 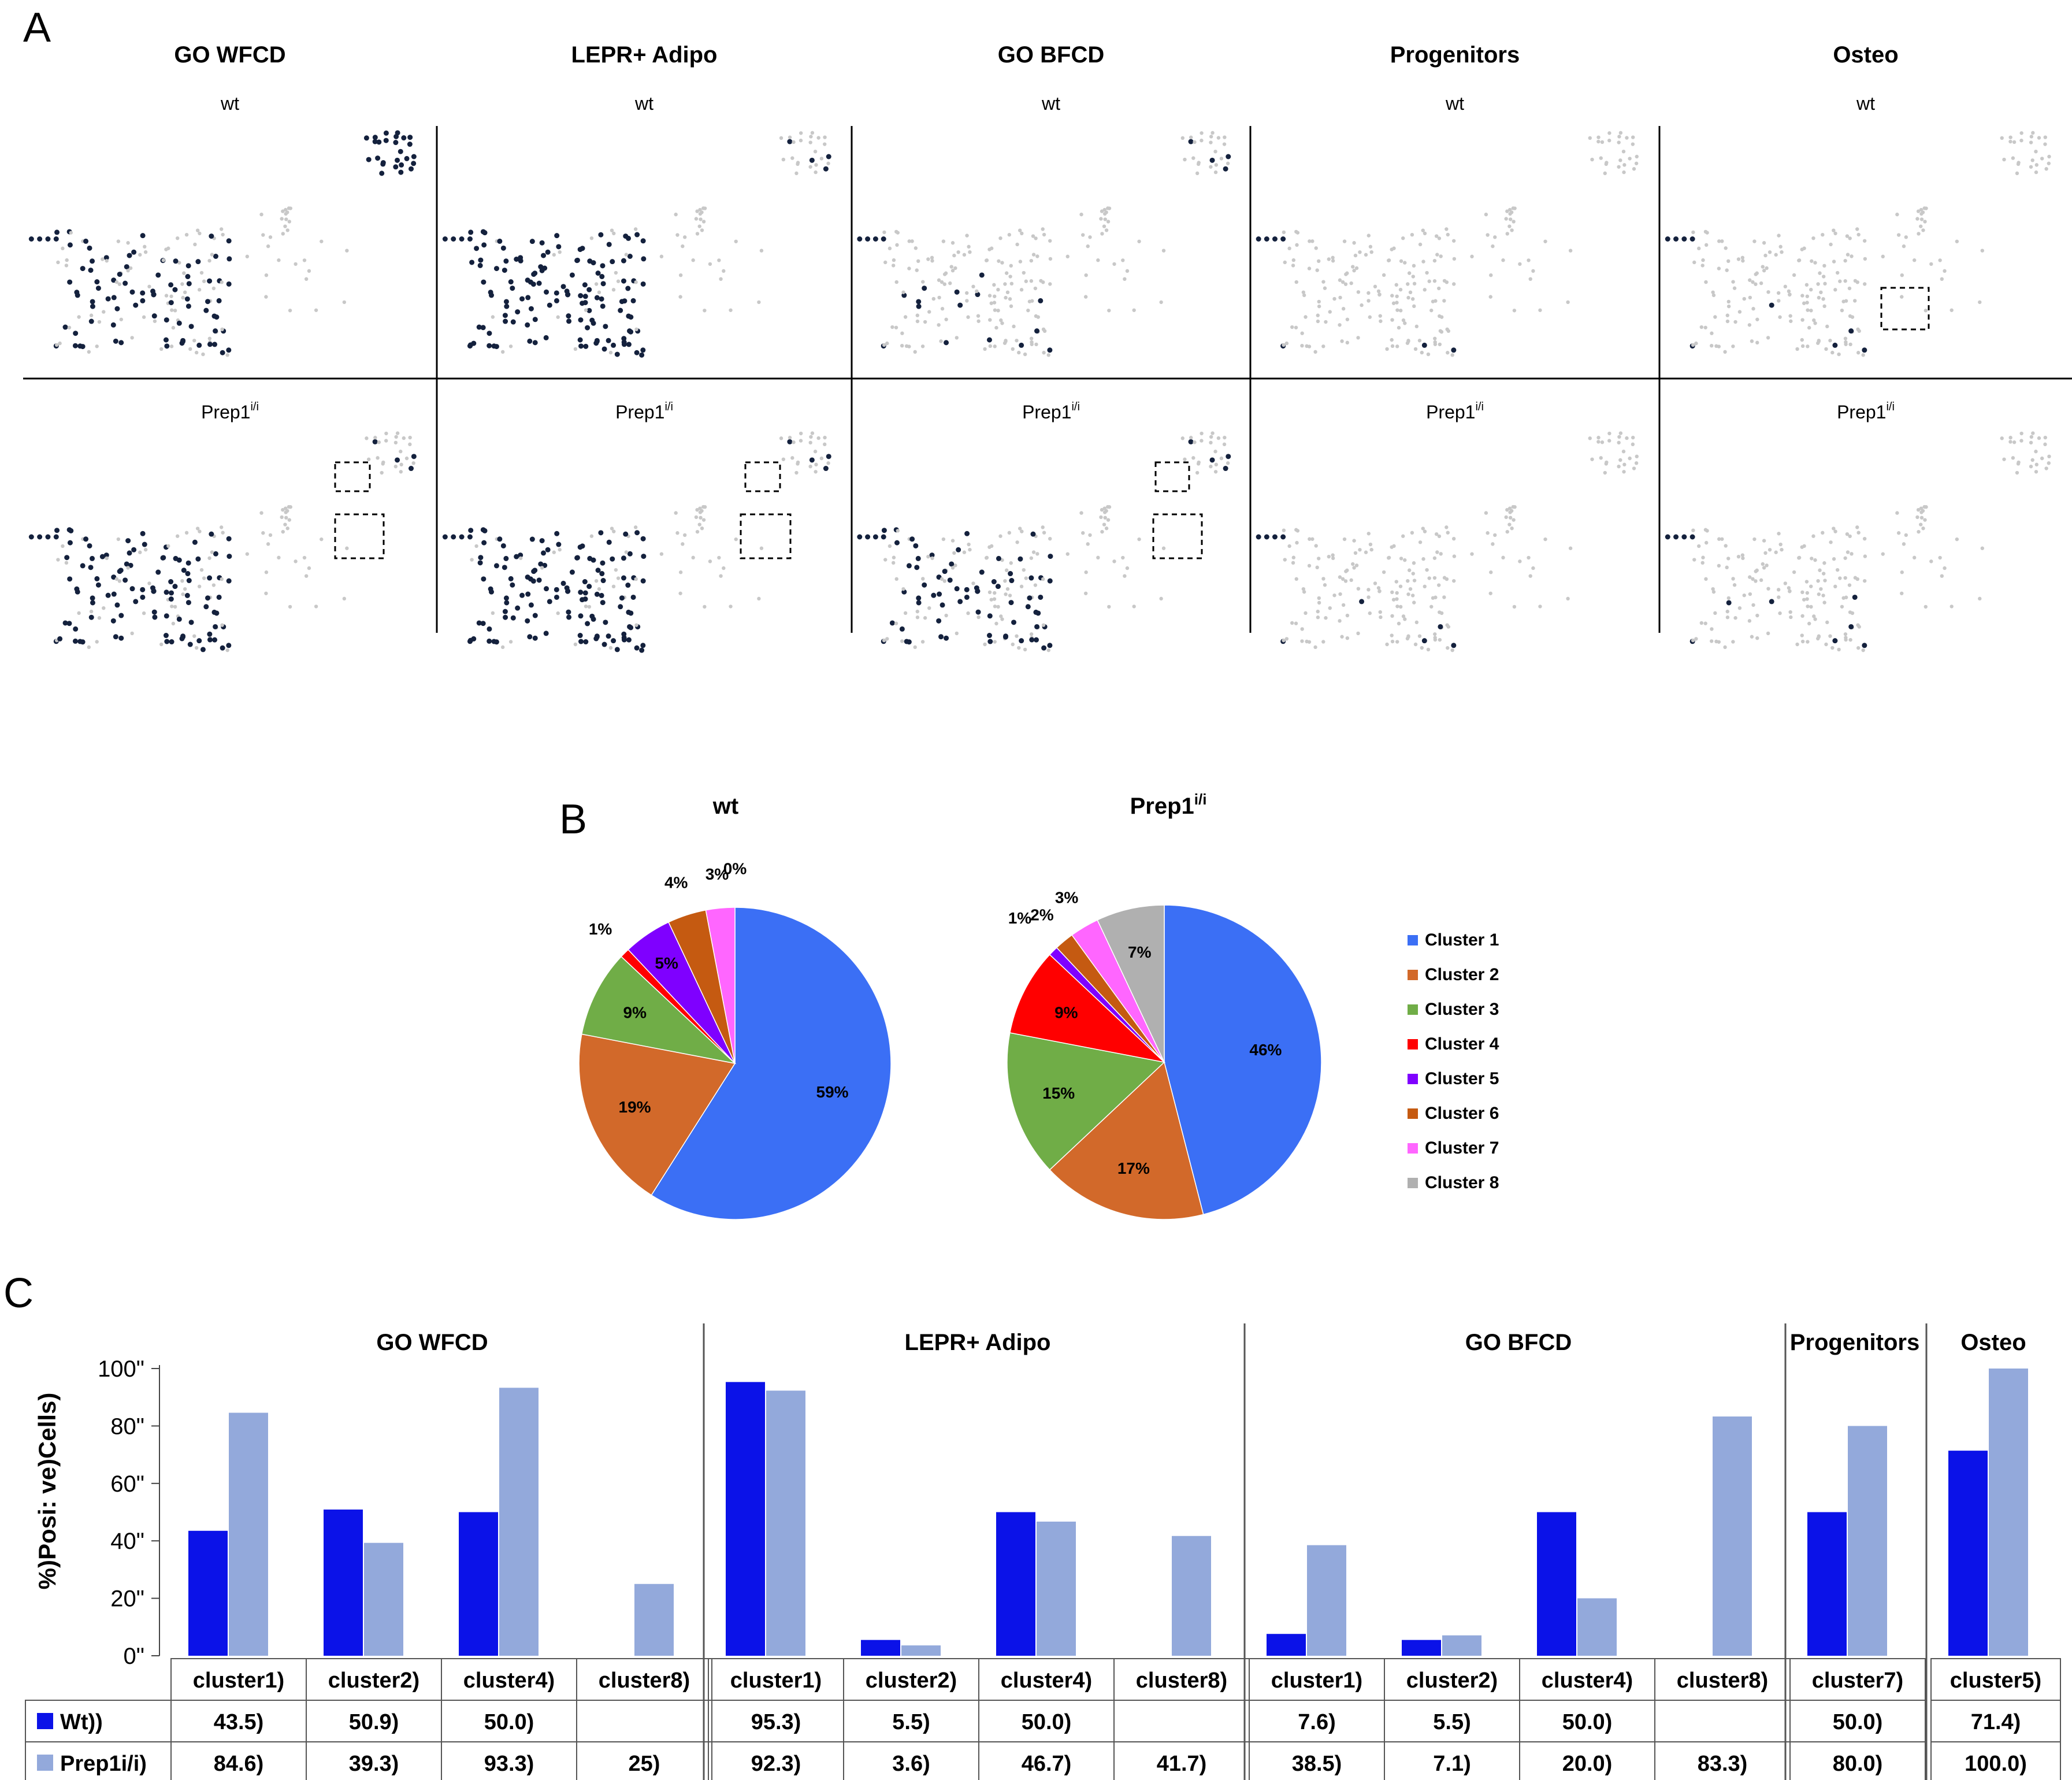 What do you see at coordinates (1168, 805) in the screenshot?
I see `pie-prep-title: Prep1i/i` at bounding box center [1168, 805].